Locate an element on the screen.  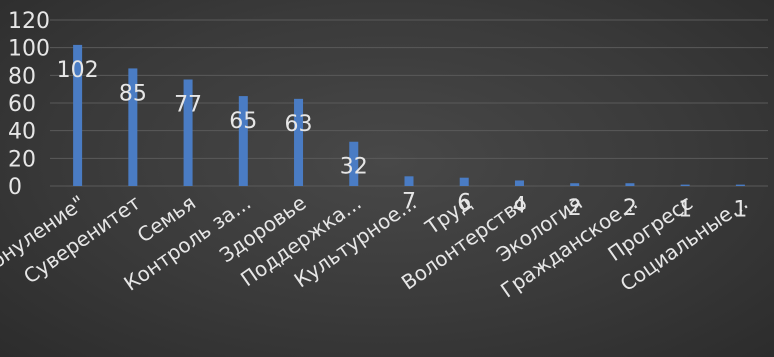
data-label: 6 is located at coordinates (464, 203).